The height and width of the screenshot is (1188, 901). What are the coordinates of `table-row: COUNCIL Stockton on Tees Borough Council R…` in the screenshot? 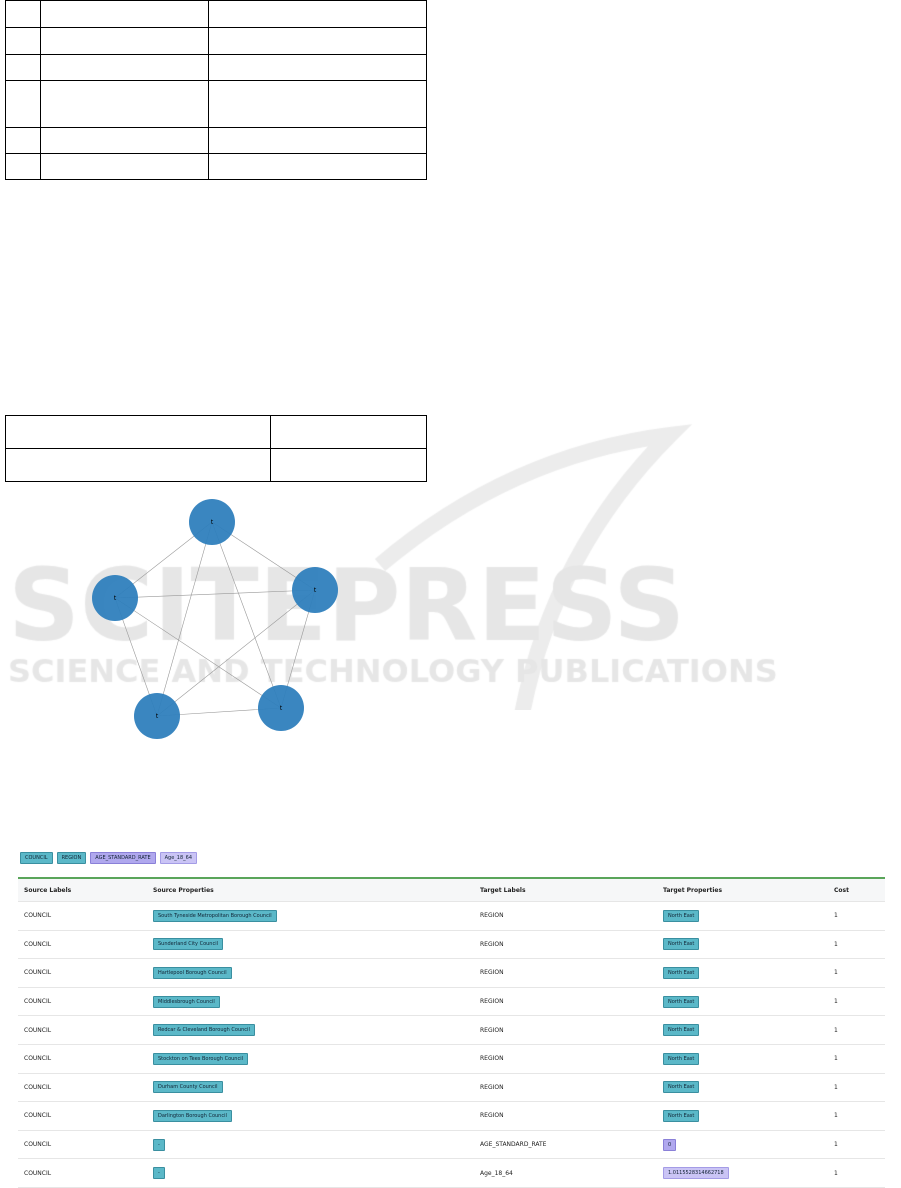 It's located at (451, 1059).